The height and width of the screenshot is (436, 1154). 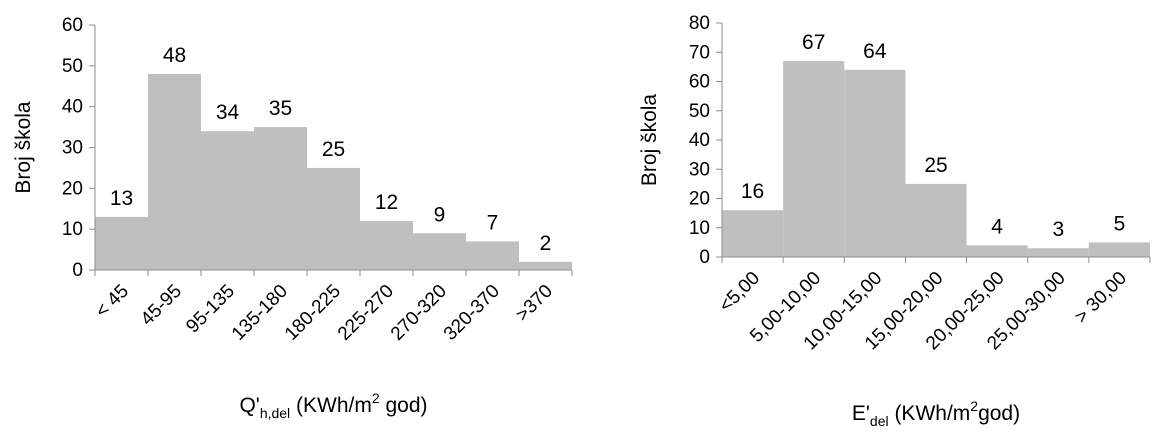 I want to click on x-tick-label: <5,00, so click(x=739, y=292).